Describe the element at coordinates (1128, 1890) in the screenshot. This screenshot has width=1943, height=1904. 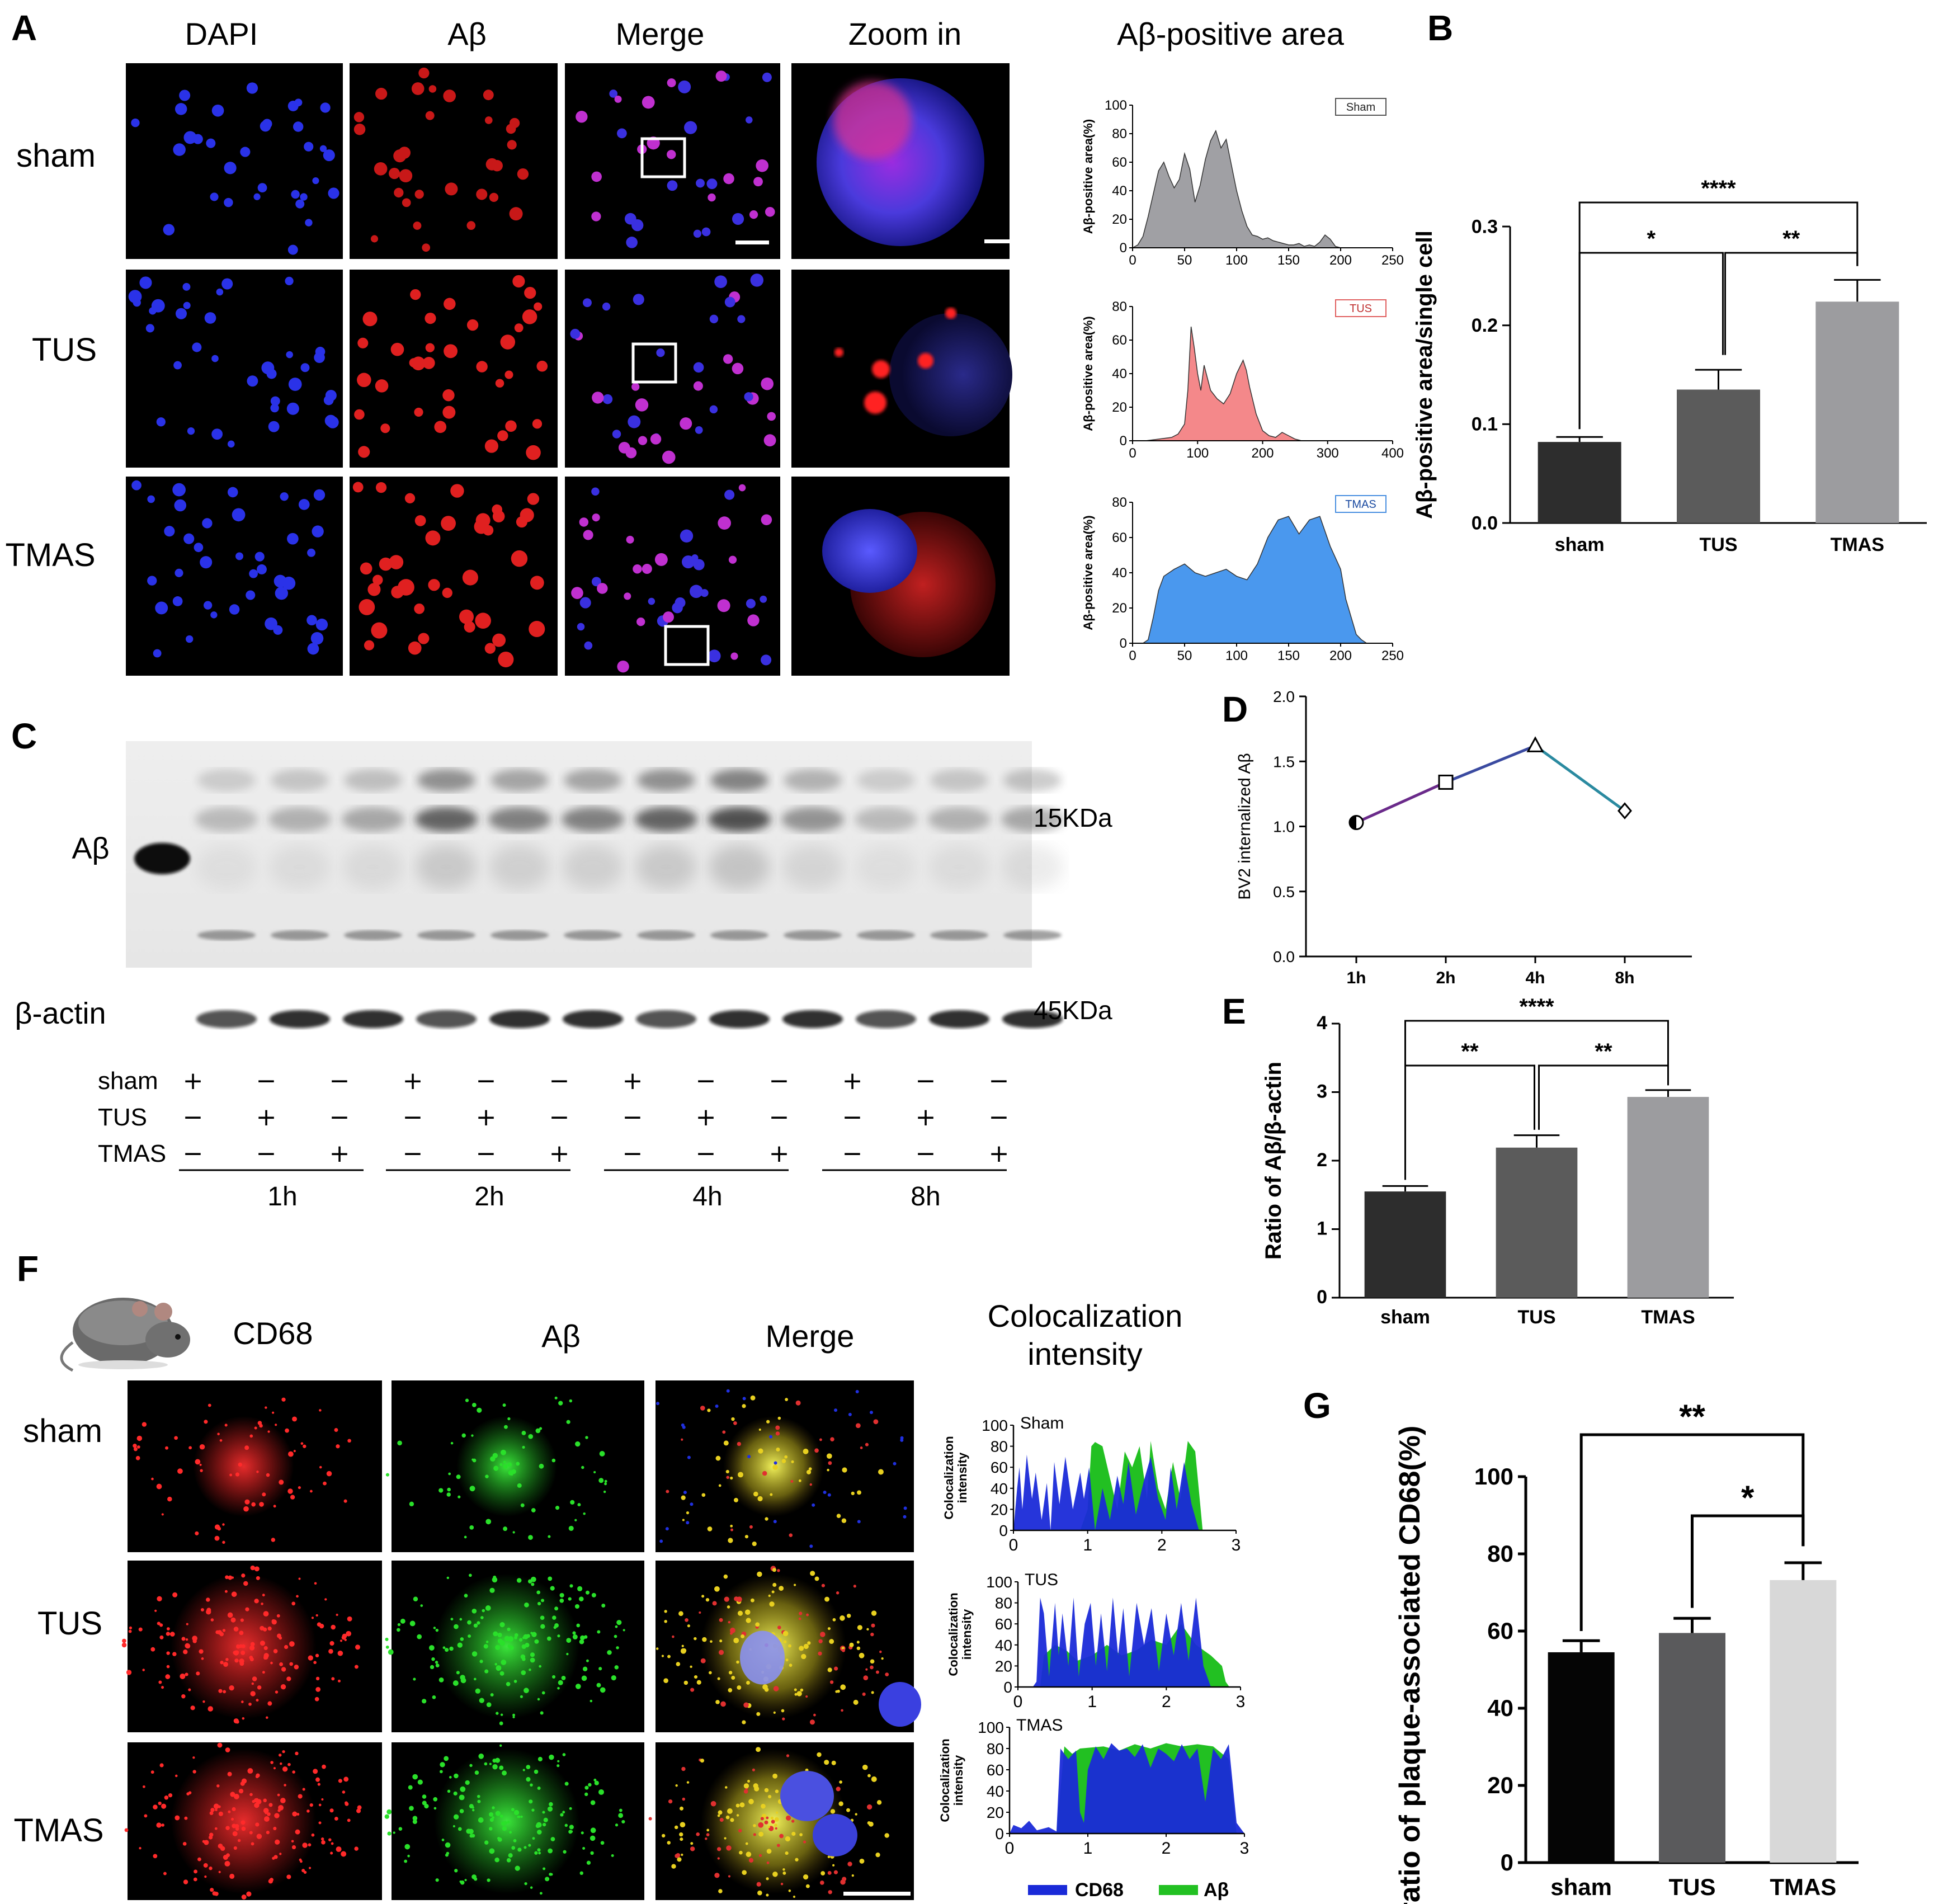
I see `coloc-legend: CD68 Aβ` at that location.